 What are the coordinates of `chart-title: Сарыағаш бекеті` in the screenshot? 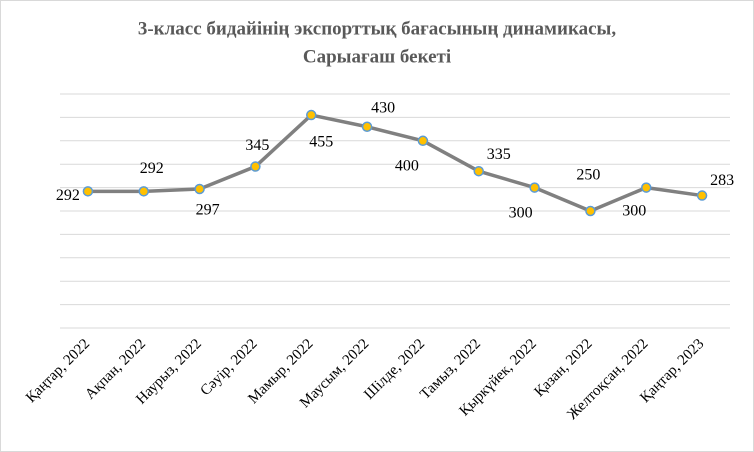 It's located at (377, 56).